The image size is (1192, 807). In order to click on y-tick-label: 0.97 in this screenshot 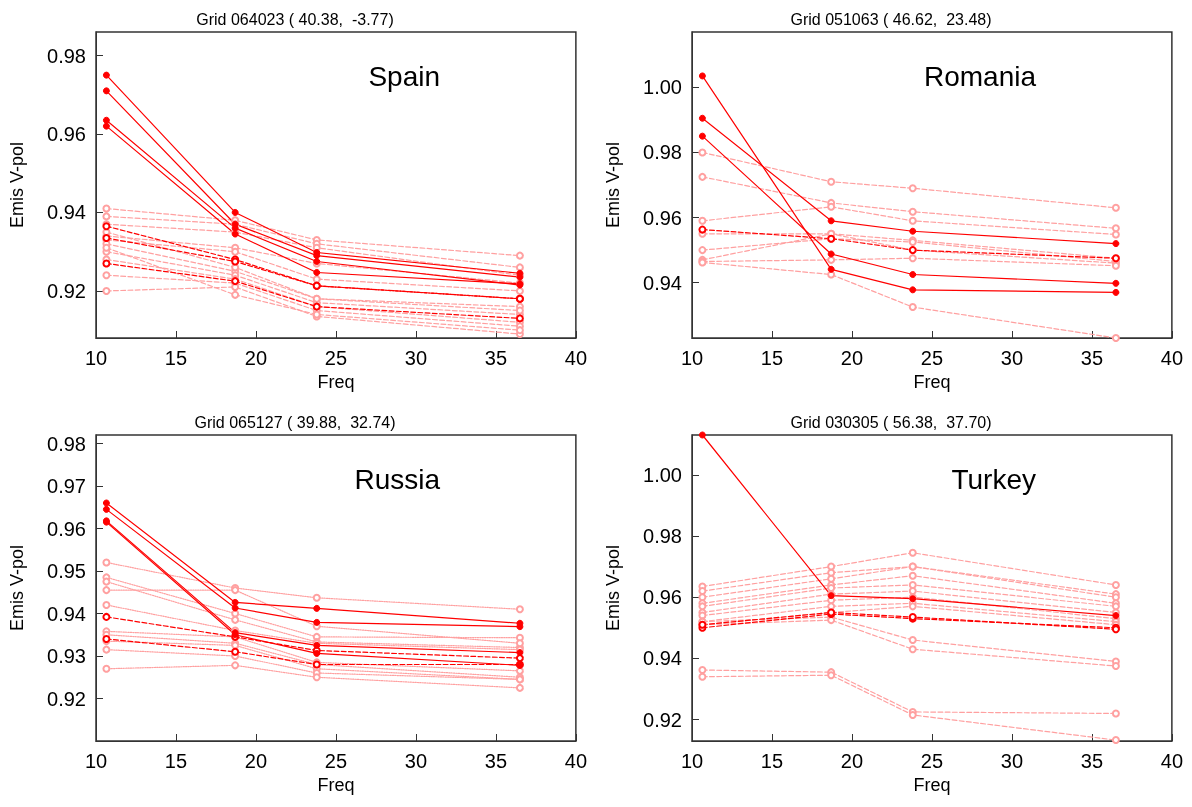, I will do `click(66, 486)`.